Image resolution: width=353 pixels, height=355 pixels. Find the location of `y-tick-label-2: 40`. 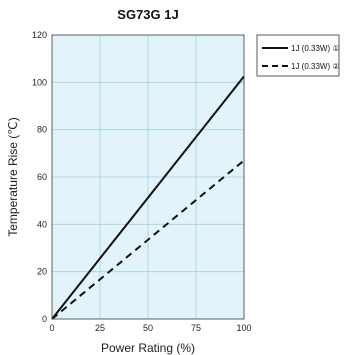

y-tick-label-2: 40 is located at coordinates (42, 224).